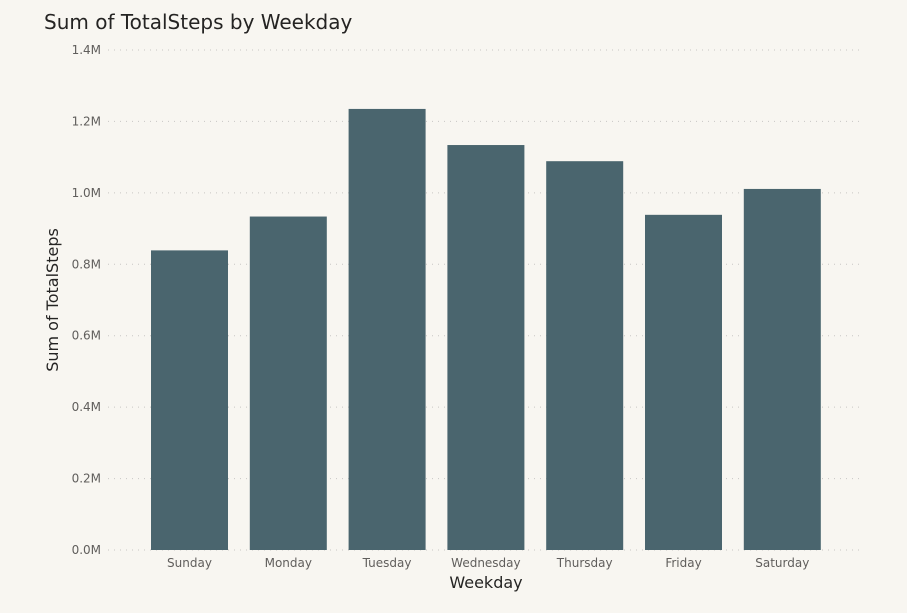  I want to click on y-tick-label: 0.0M, so click(86, 550).